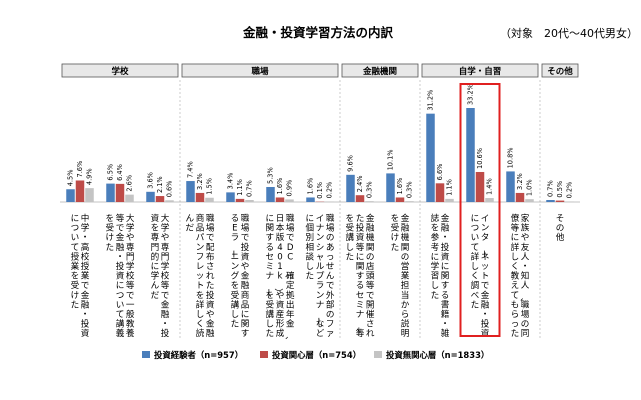 This screenshot has height=400, width=641. I want to click on value-label: 10.8%, so click(511, 157).